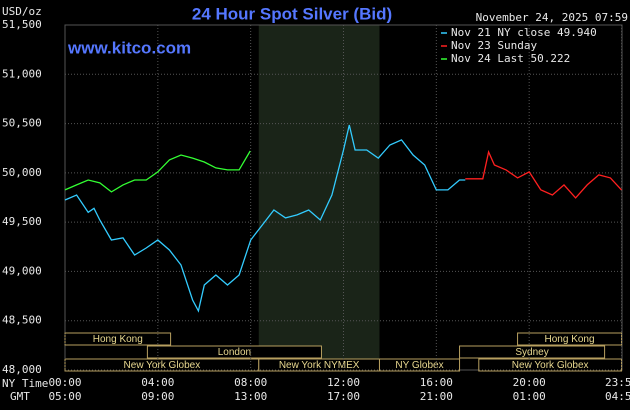  Describe the element at coordinates (22, 73) in the screenshot. I see `y-tick-label: 51,000` at that location.